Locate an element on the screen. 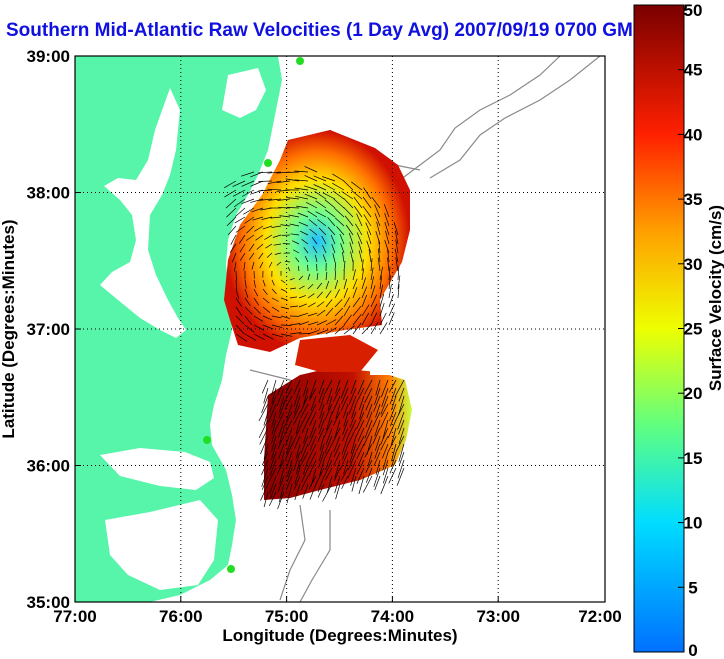 This screenshot has height=659, width=724. chesapeake-bay is located at coordinates (143, 213).